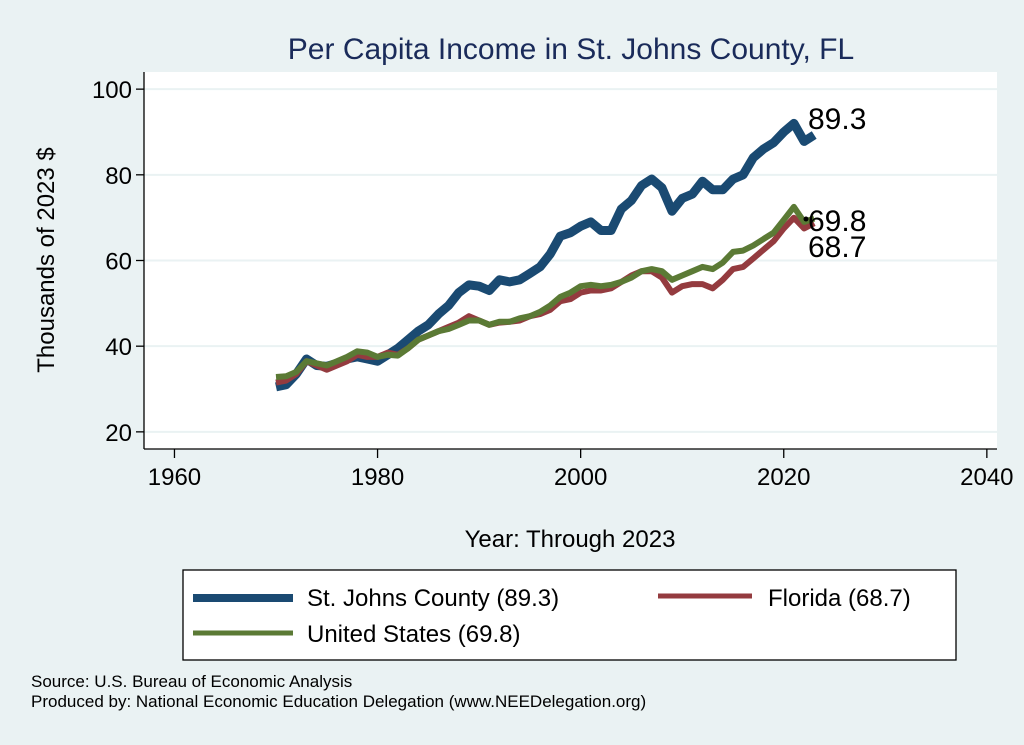 The width and height of the screenshot is (1024, 745). What do you see at coordinates (191, 681) in the screenshot?
I see `source-note: Source: U.S. Bureau of Economic Analysis` at bounding box center [191, 681].